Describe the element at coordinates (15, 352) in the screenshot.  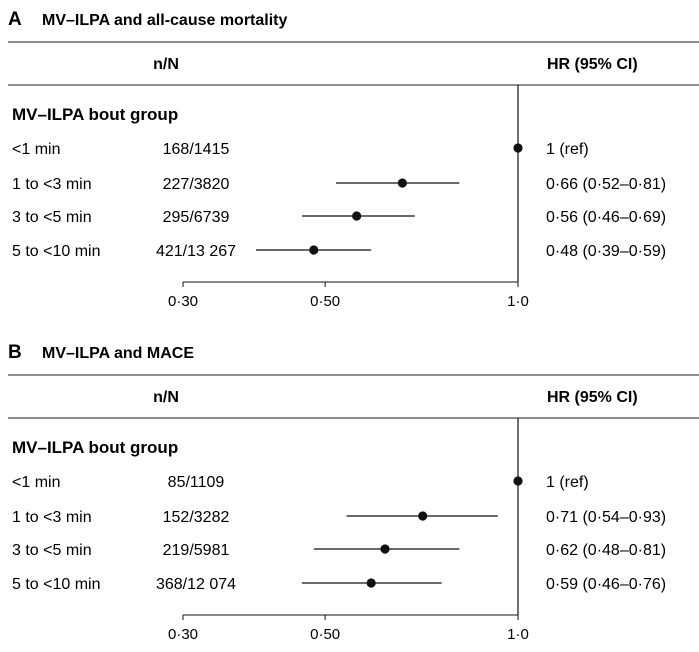
I see `panel-letter: B` at that location.